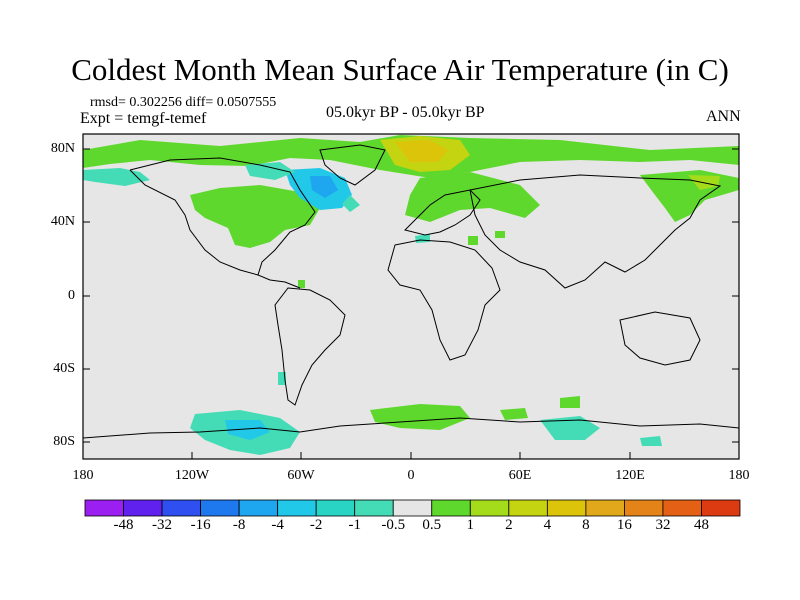  Describe the element at coordinates (509, 525) in the screenshot. I see `colorbar-label: 2` at that location.